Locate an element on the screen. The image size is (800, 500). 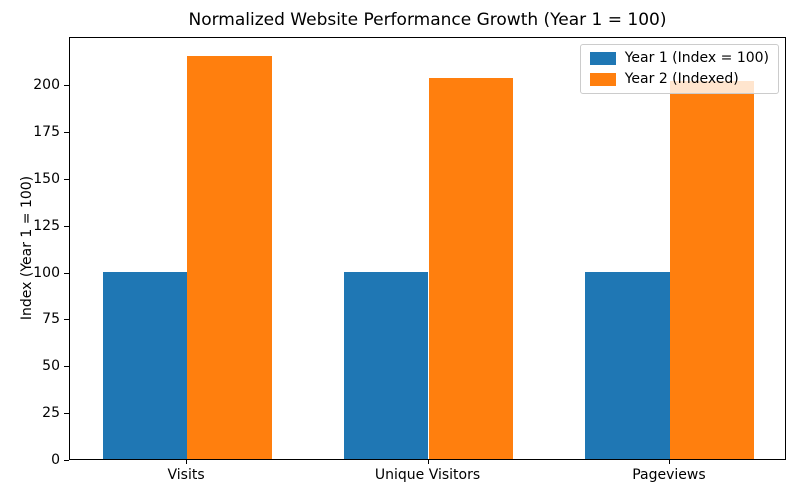
y-tick-label: 125 is located at coordinates (46, 225).